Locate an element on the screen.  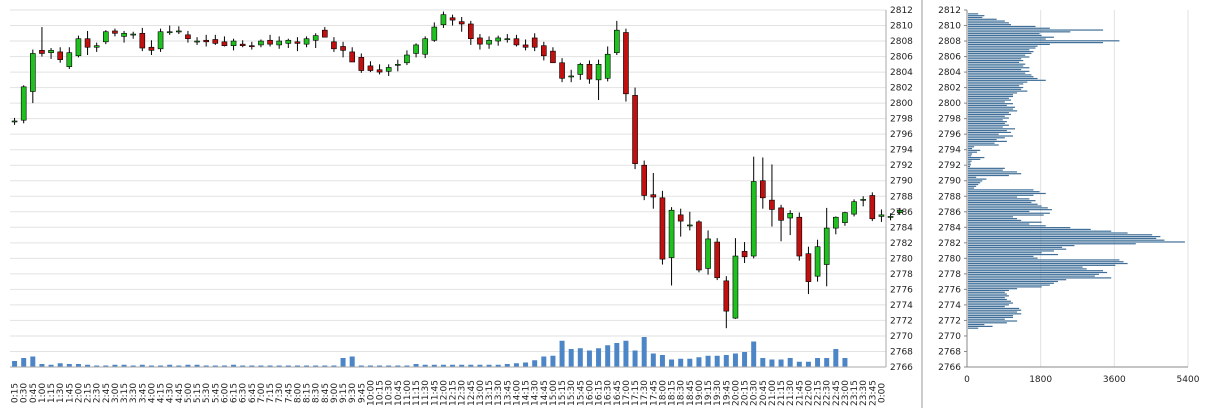
time-tick-label: 21:00 is located at coordinates (773, 393).